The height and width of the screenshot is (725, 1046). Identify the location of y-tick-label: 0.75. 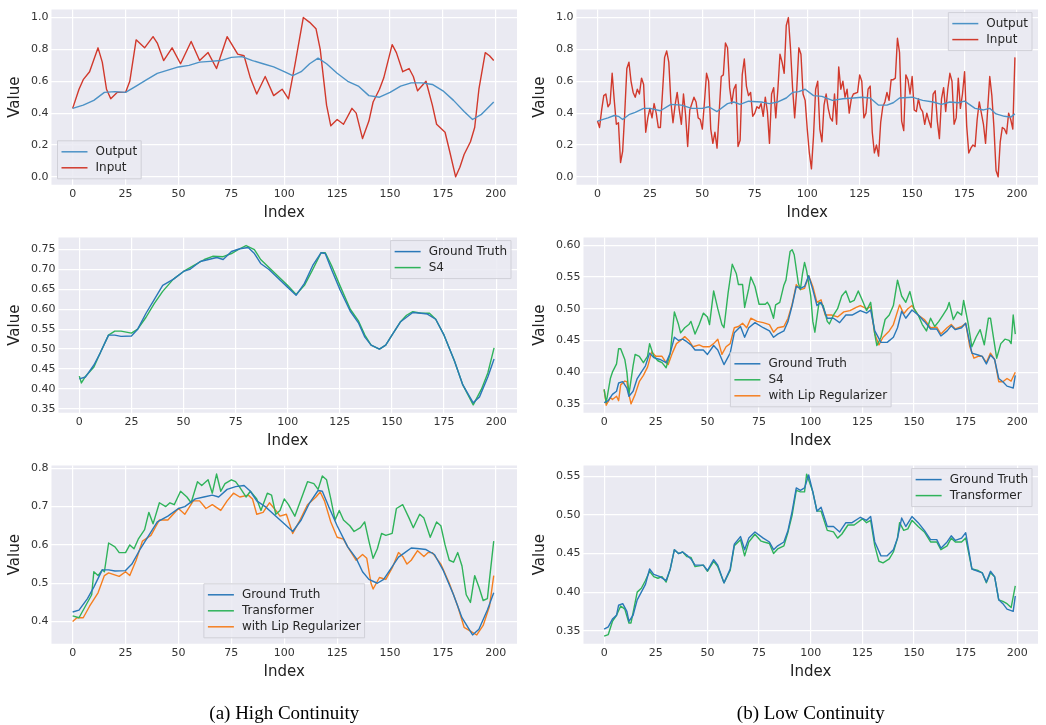
(43, 249).